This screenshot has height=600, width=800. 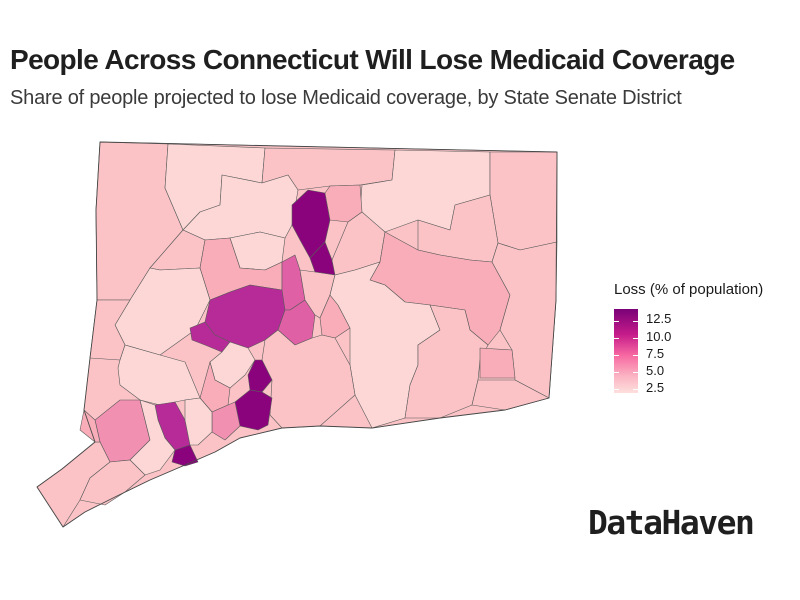 I want to click on datahaven-logo: DataHaven, so click(x=671, y=522).